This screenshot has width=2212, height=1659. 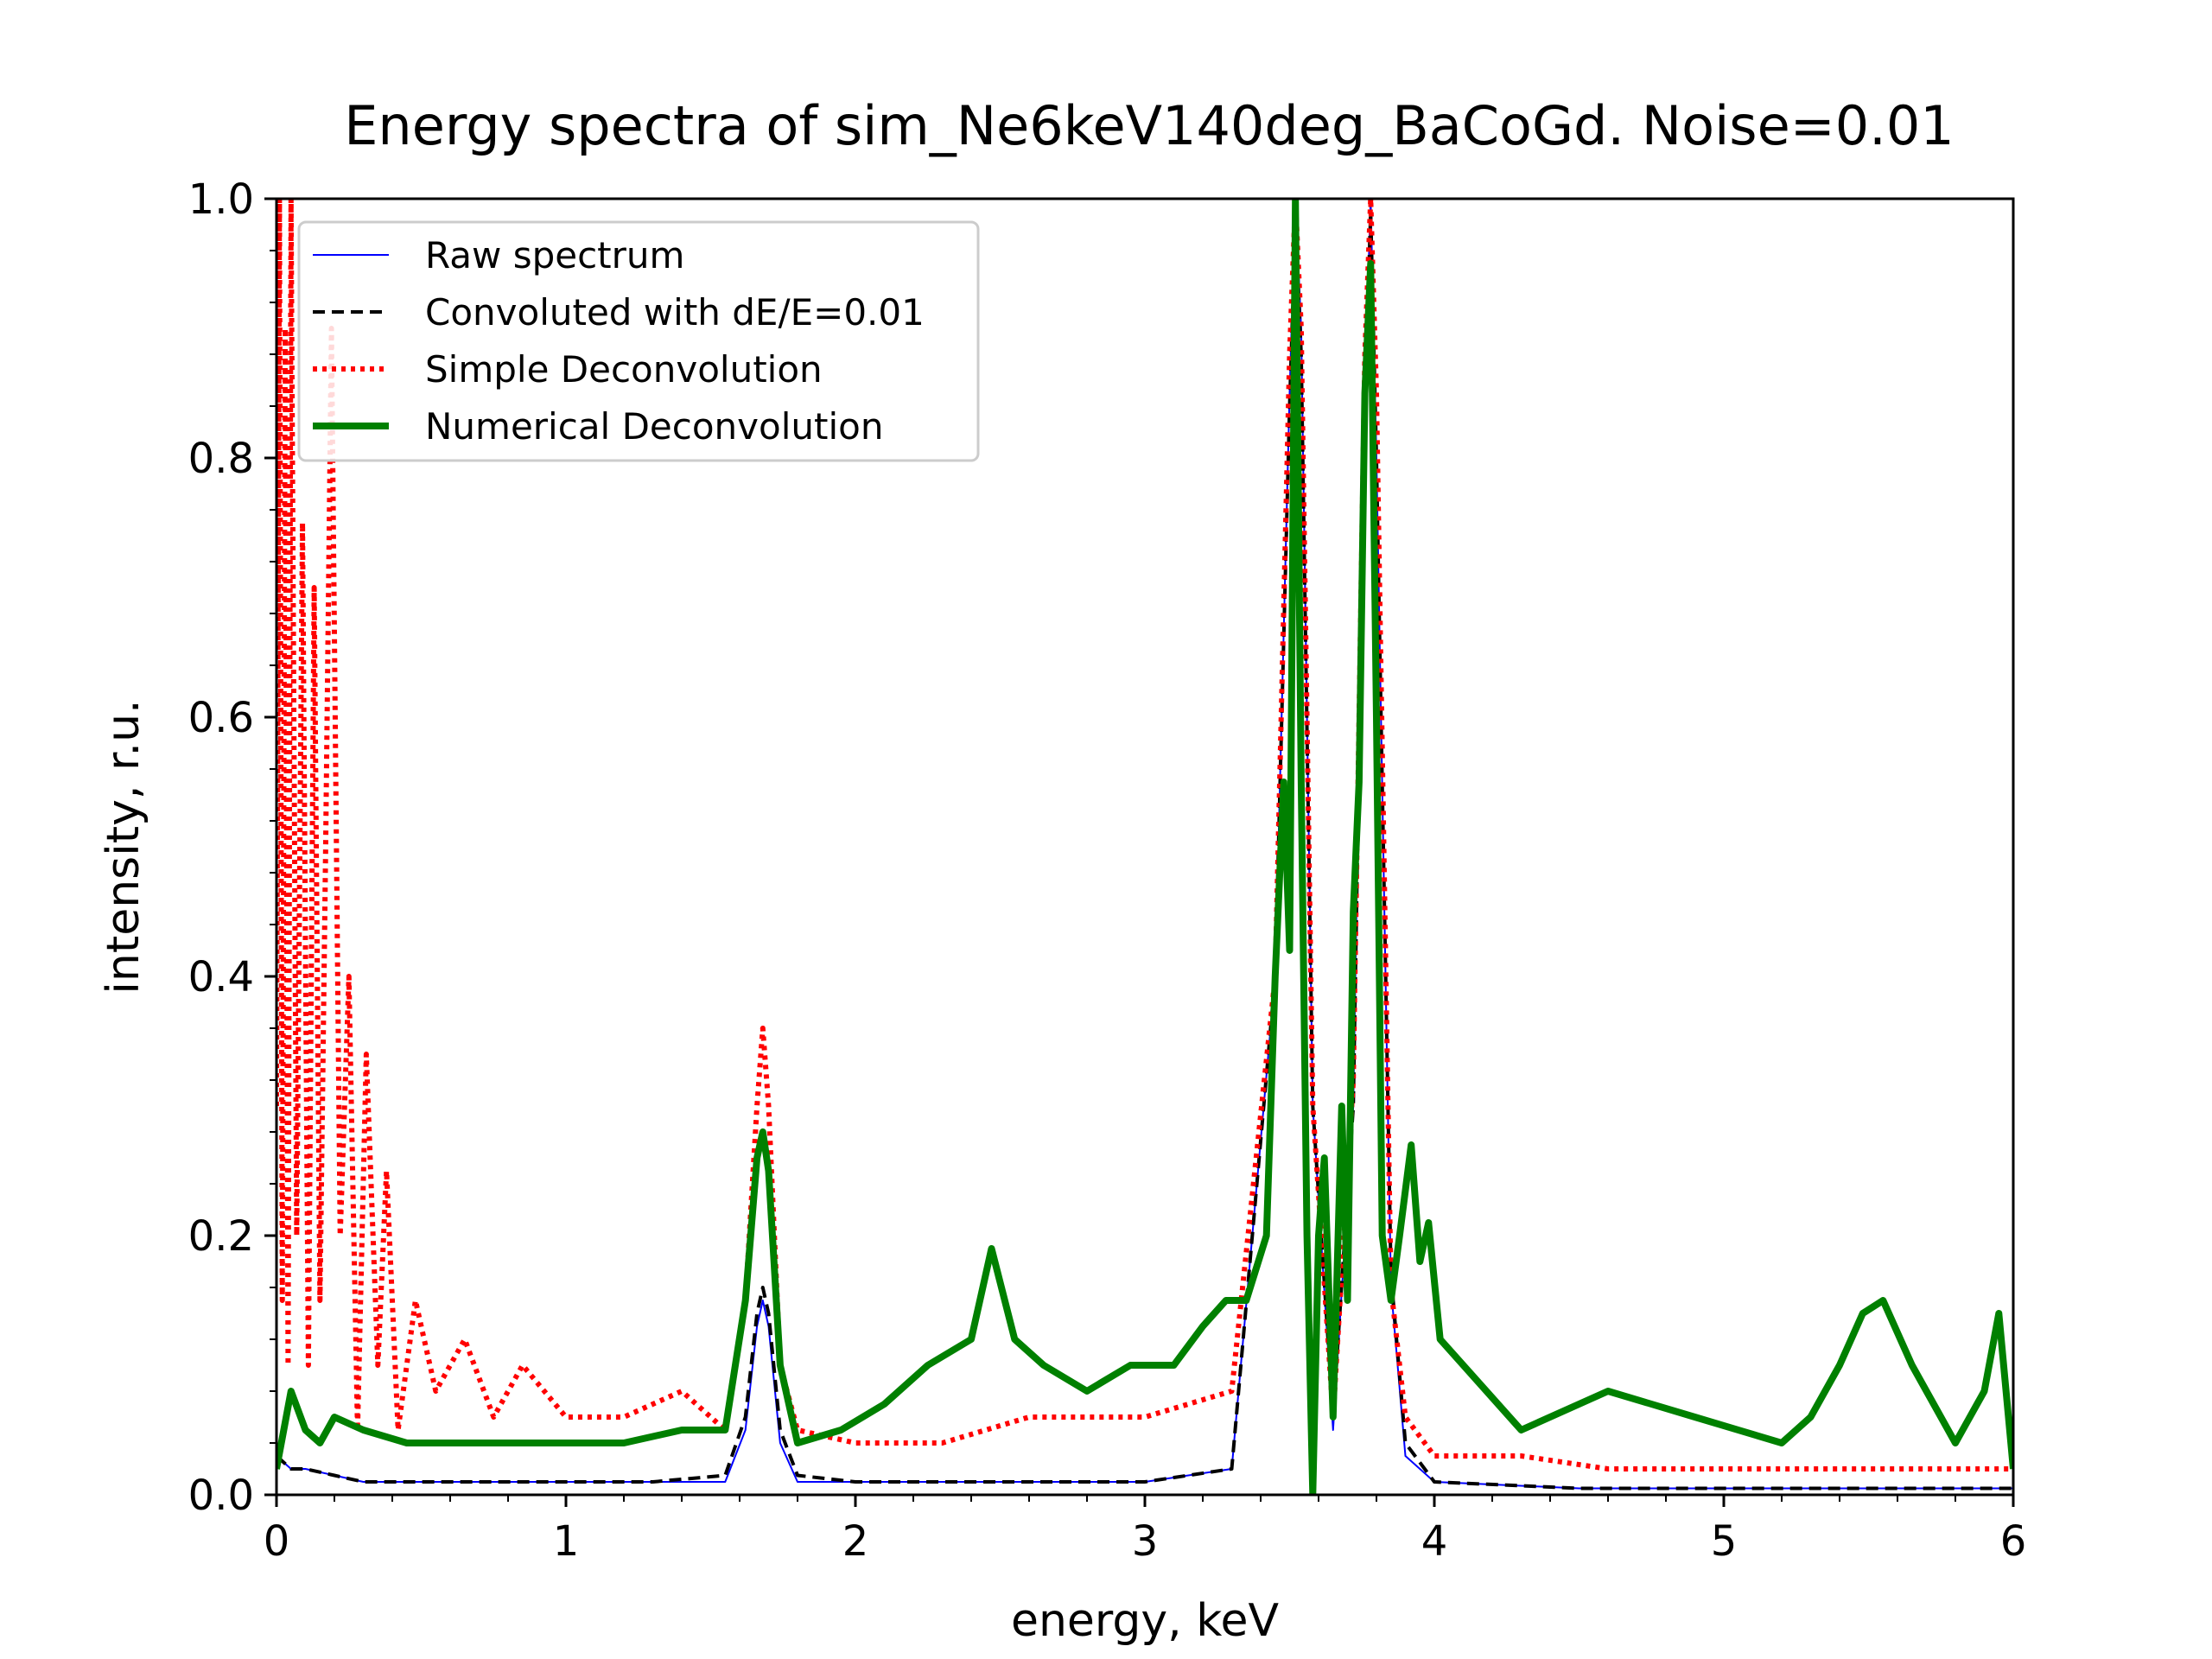 What do you see at coordinates (221, 977) in the screenshot?
I see `y-tick-label: 0.4` at bounding box center [221, 977].